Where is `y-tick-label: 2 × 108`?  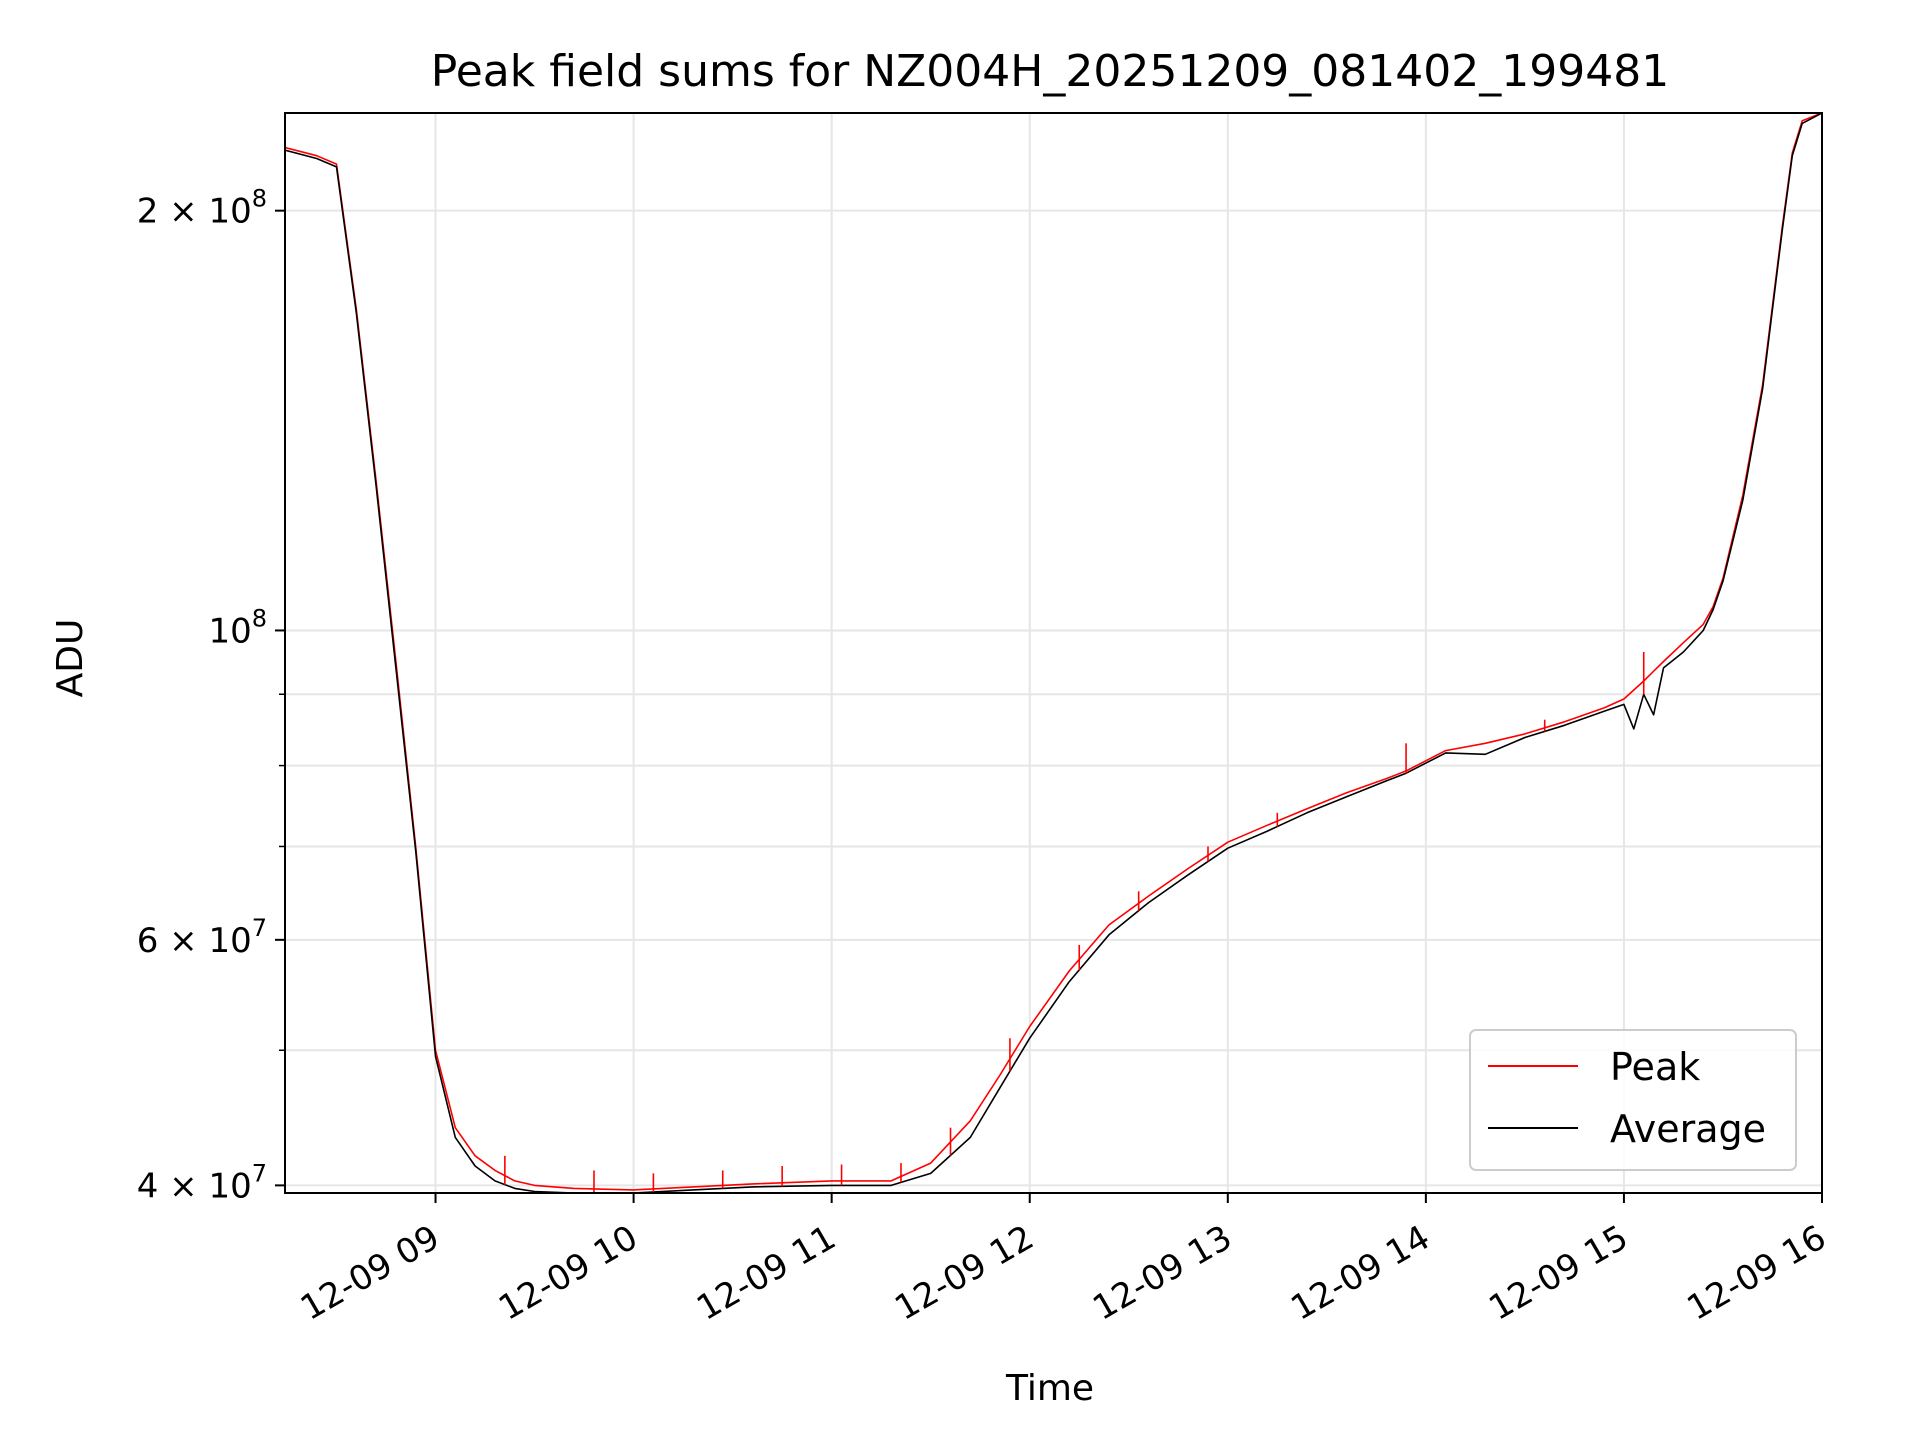
y-tick-label: 2 × 108 is located at coordinates (202, 208).